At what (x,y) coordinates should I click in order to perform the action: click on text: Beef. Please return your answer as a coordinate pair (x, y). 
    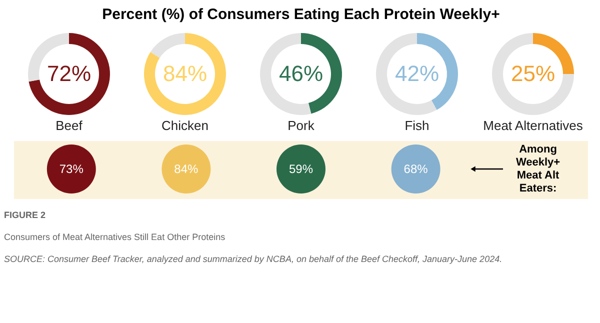
    Looking at the image, I should click on (69, 125).